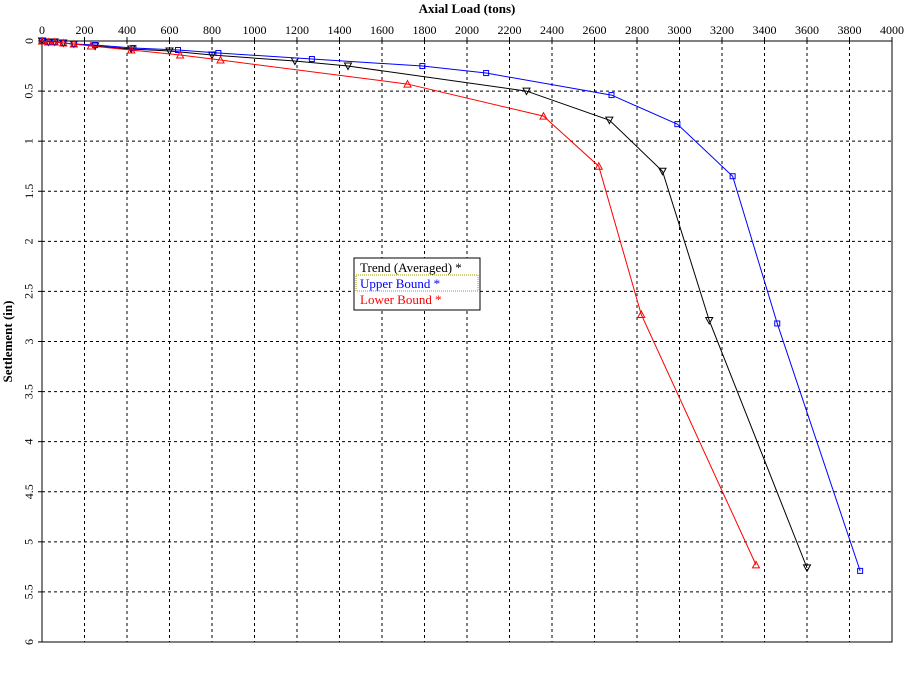  I want to click on y-axis-ticks: 0 0.5 1 1.5 2 2.5 3 3.5 4 4.5 5 5.5 6, so click(32, 341).